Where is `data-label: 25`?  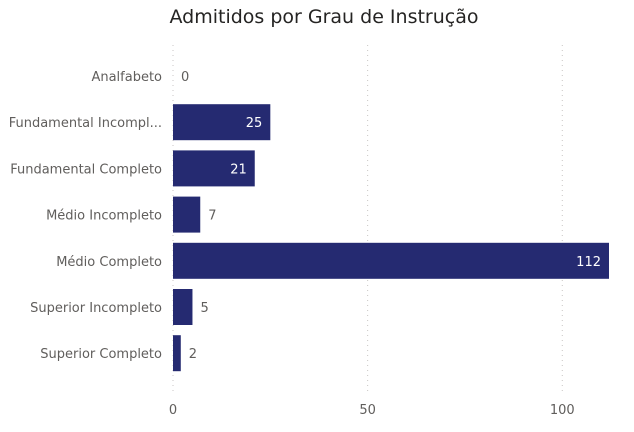
data-label: 25 is located at coordinates (254, 123).